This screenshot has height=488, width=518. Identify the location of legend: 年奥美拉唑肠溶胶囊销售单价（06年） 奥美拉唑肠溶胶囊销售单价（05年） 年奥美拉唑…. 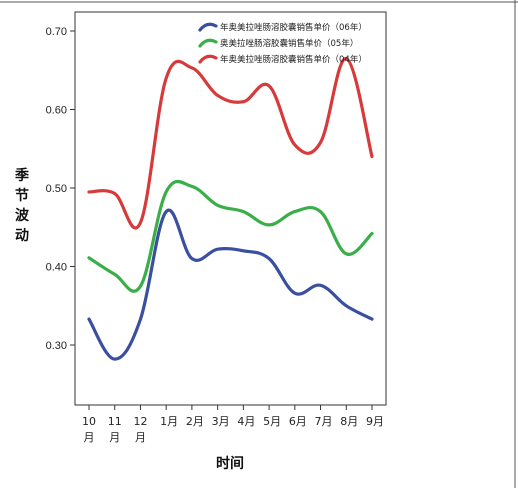
(282, 43).